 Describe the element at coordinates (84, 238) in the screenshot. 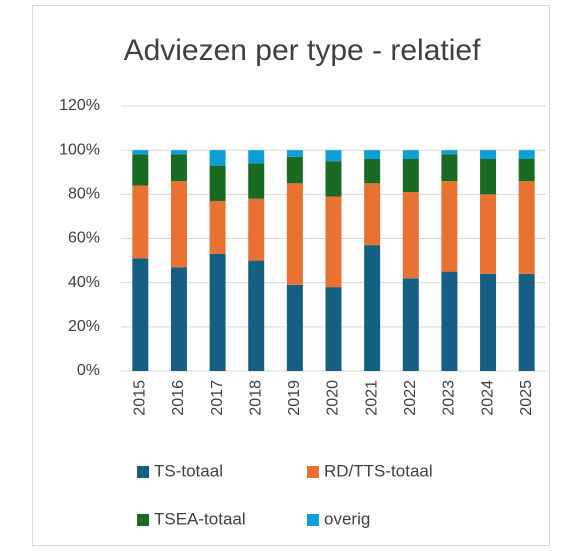

I see `y-tick-label: 60%` at that location.